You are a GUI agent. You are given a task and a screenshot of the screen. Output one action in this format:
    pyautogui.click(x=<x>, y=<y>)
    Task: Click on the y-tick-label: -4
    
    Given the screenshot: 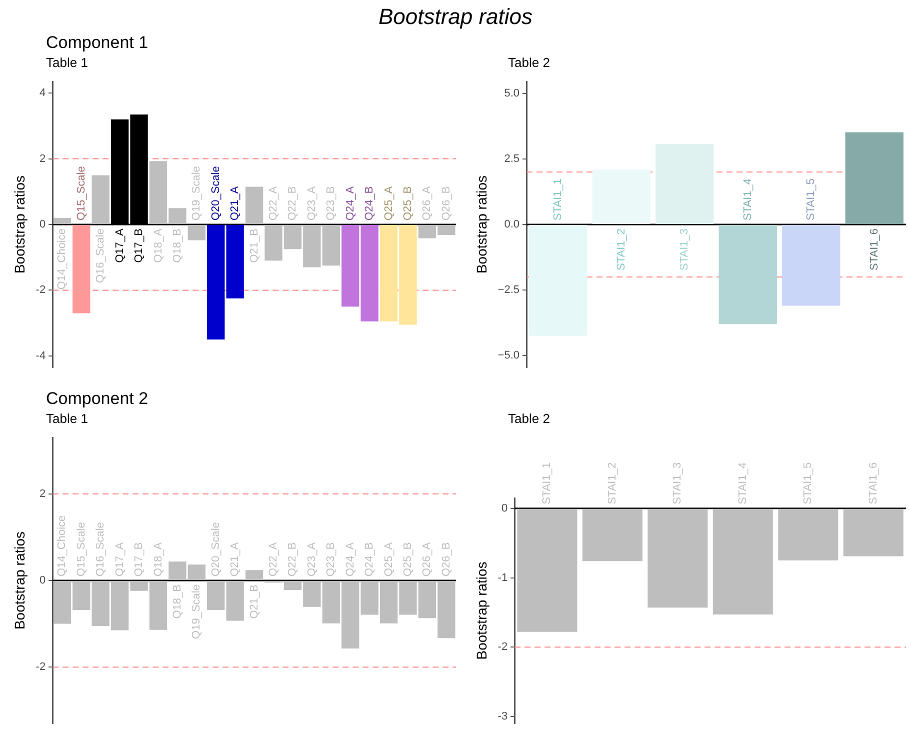 What is the action you would take?
    pyautogui.click(x=41, y=356)
    